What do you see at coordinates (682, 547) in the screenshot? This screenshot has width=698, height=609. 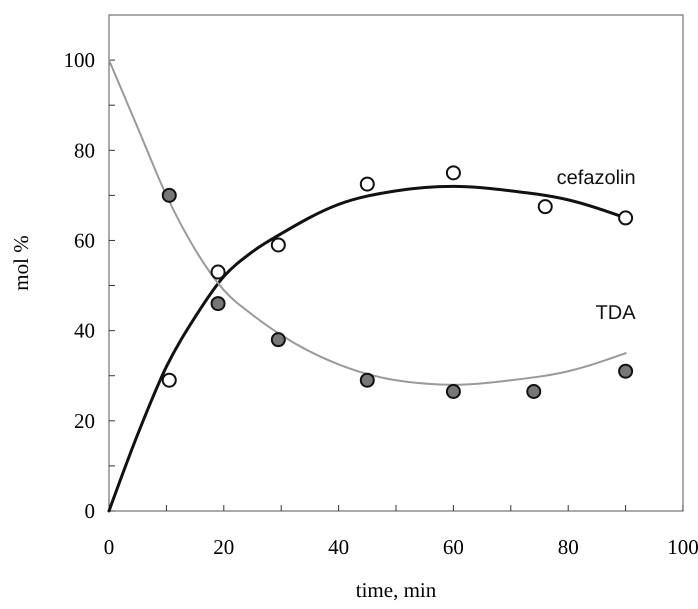 I see `x-tick-label: 100` at bounding box center [682, 547].